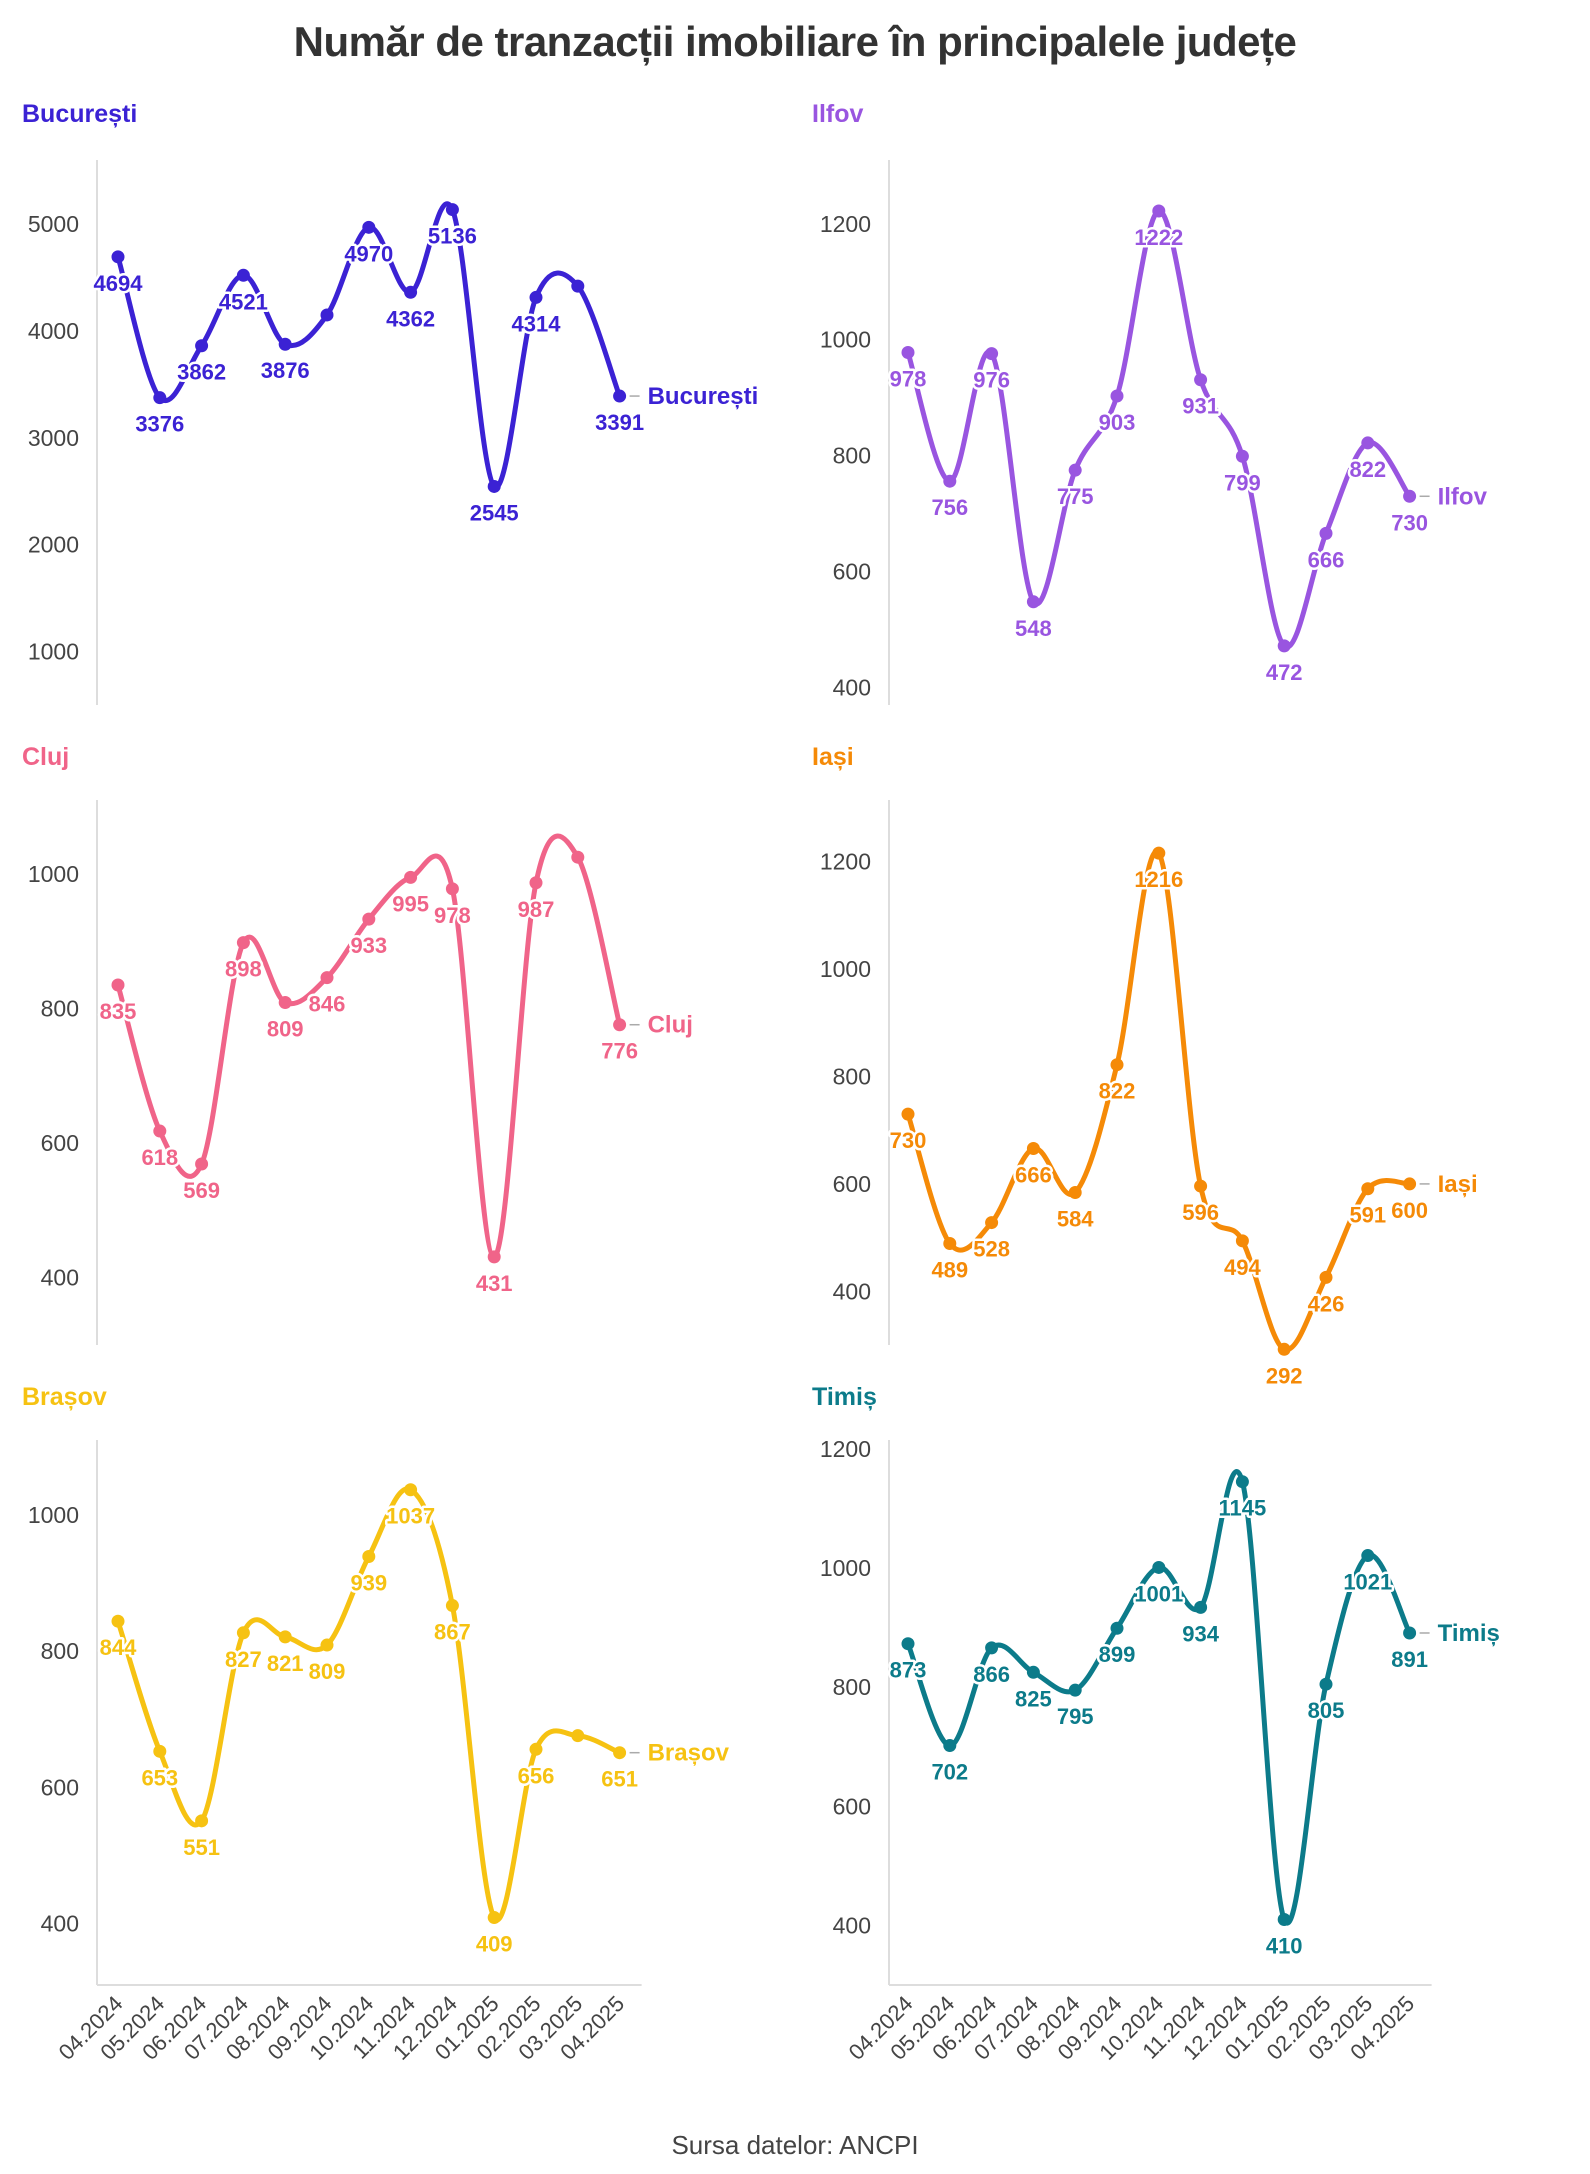 This screenshot has width=1590, height=2174. I want to click on data-label-halo: 867, so click(452, 1632).